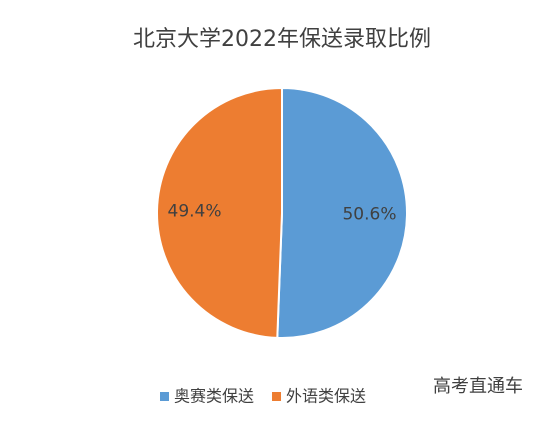  Describe the element at coordinates (326, 396) in the screenshot. I see `legend-label: 外语类保送` at that location.